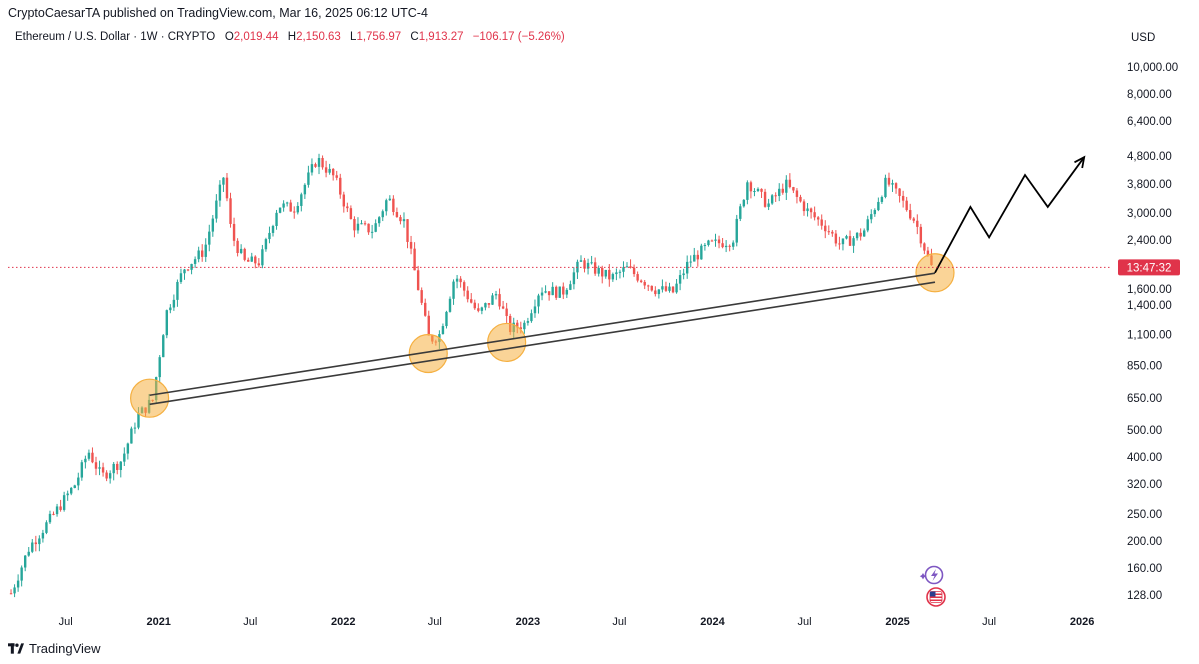 This screenshot has width=1199, height=664. I want to click on brand-label: TradingView, so click(65, 648).